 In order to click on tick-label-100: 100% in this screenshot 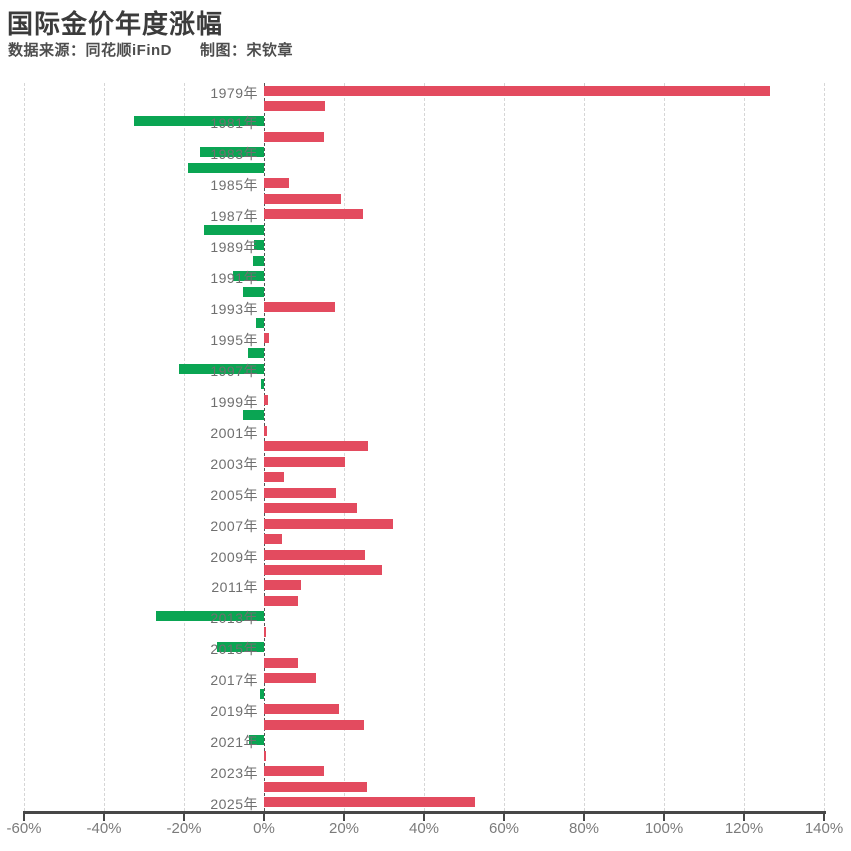, I will do `click(664, 828)`.